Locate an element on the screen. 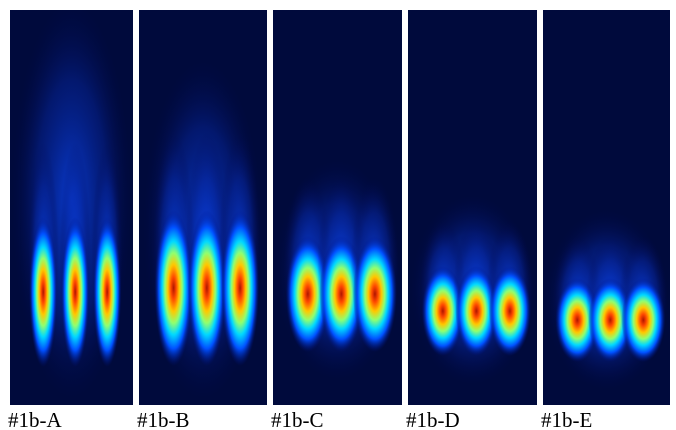 The width and height of the screenshot is (676, 430). panel-label: #1b-E is located at coordinates (566, 419).